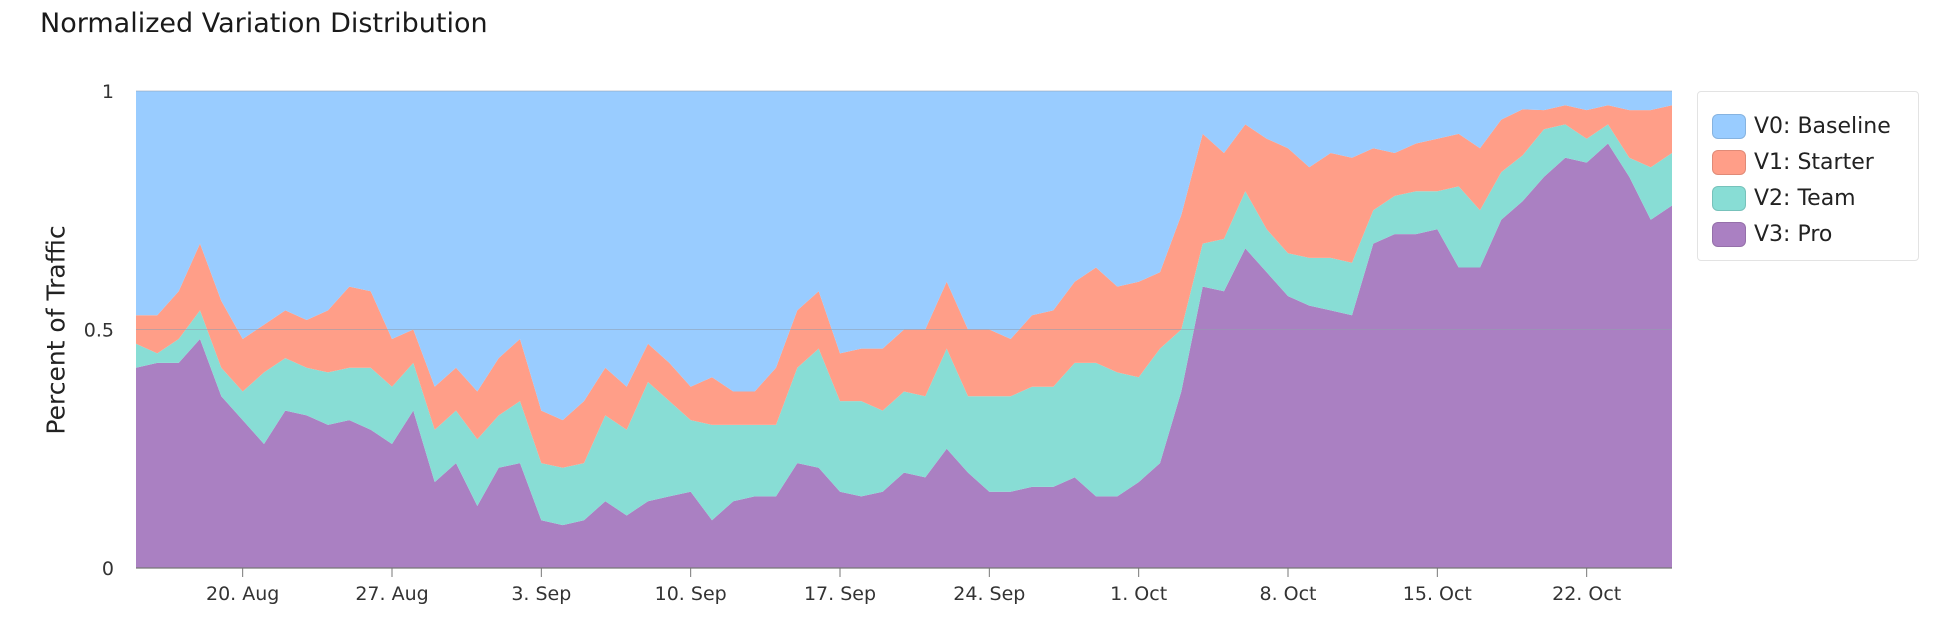 This screenshot has width=1938, height=638. I want to click on chart-title: Normalized Variation Distribution, so click(264, 23).